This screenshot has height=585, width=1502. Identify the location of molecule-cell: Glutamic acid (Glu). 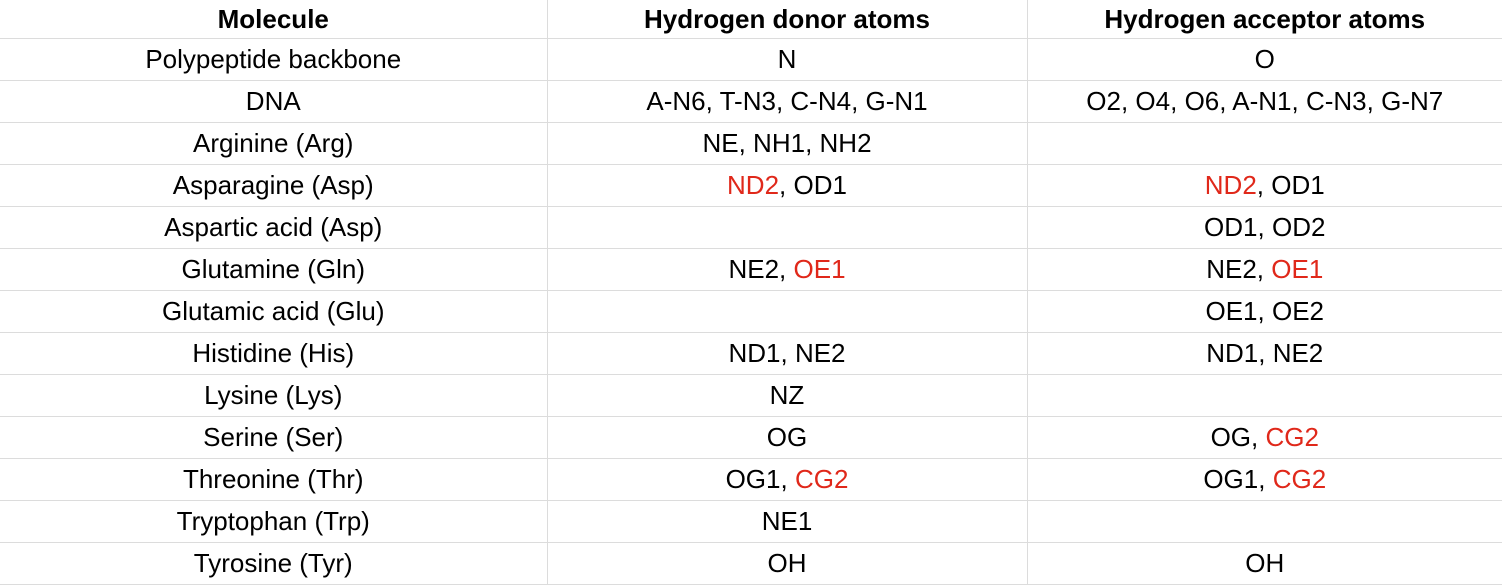
(274, 311).